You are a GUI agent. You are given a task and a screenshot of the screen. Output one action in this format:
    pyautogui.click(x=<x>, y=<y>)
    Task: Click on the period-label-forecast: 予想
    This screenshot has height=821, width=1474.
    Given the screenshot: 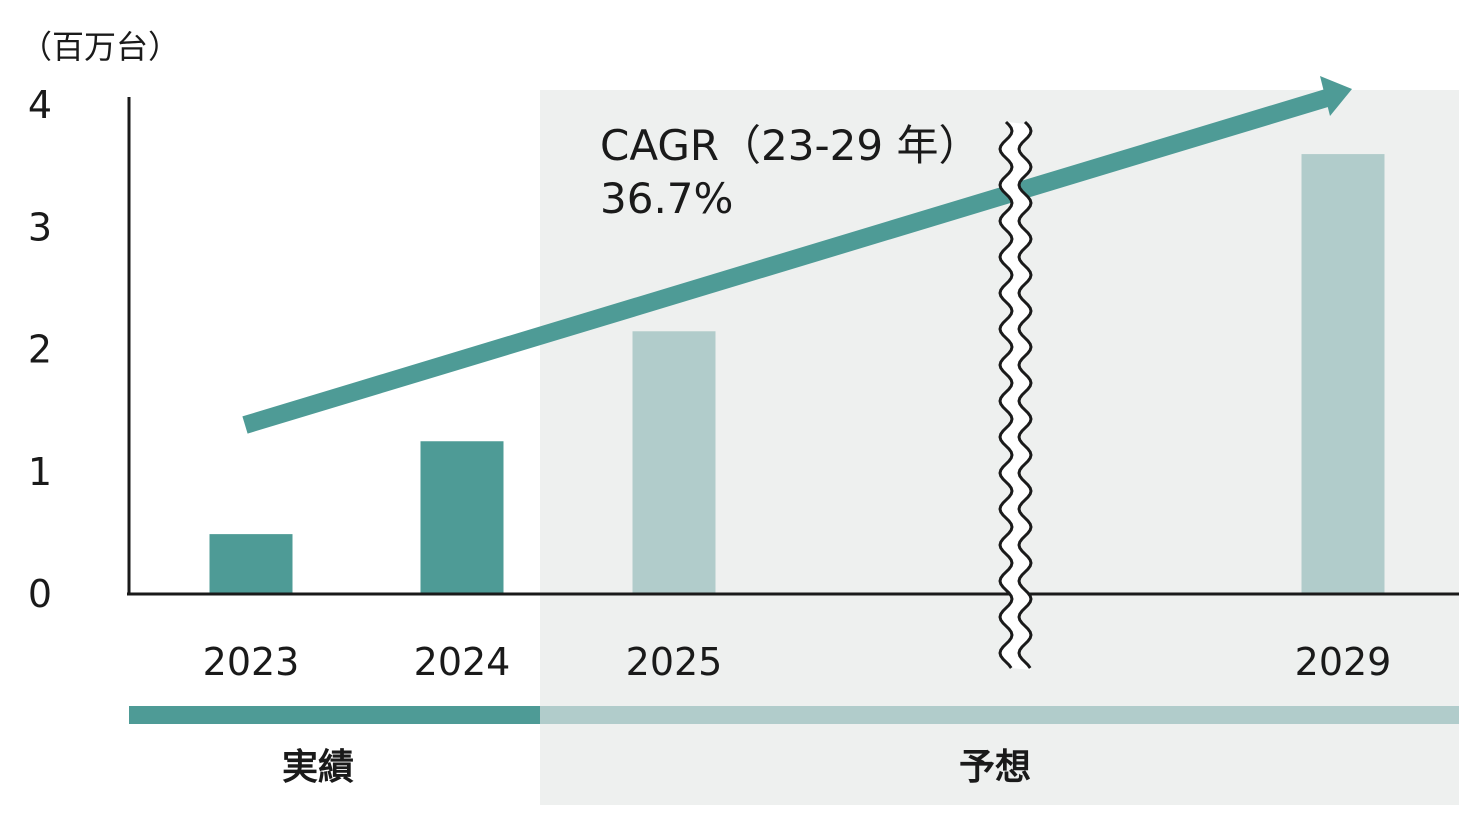 What is the action you would take?
    pyautogui.click(x=995, y=767)
    